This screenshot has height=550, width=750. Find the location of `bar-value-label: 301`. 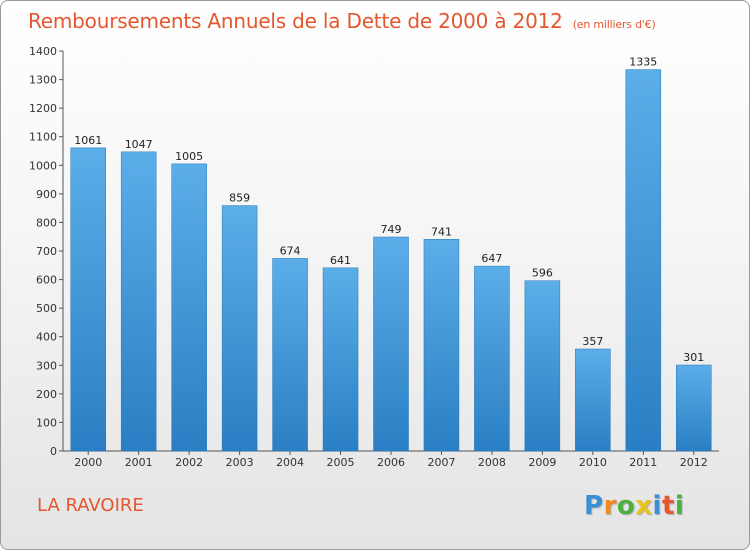

bar-value-label: 301 is located at coordinates (693, 357).